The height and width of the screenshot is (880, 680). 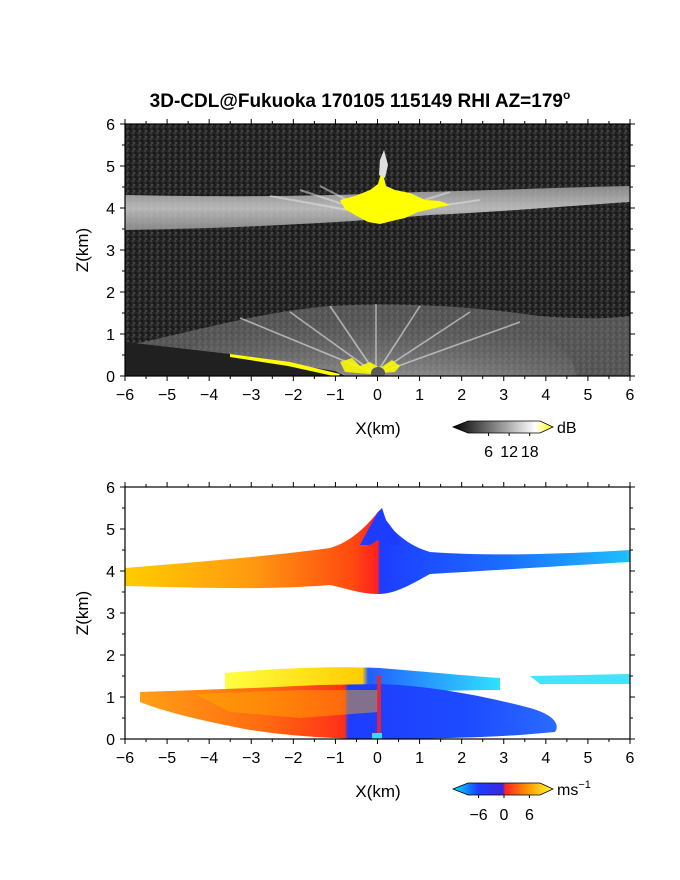 I want to click on chart-title: 3D-CDL@Fukuoka 170105 115149 RHI AZ=179o, so click(x=360, y=100).